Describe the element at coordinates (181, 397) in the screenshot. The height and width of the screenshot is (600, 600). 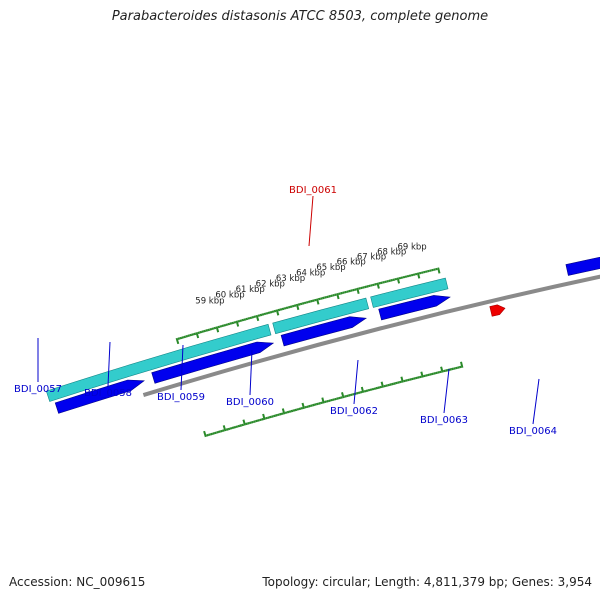
I see `gene-label-bdi-0059: BDI_0059` at that location.